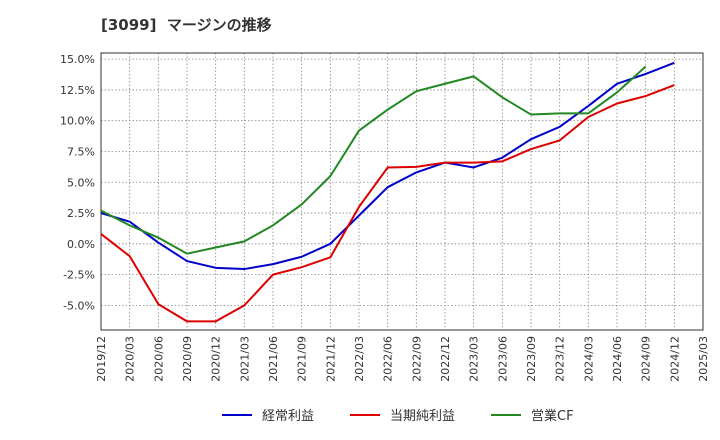  Describe the element at coordinates (302, 359) in the screenshot. I see `x-tick-label: 2021/09` at that location.